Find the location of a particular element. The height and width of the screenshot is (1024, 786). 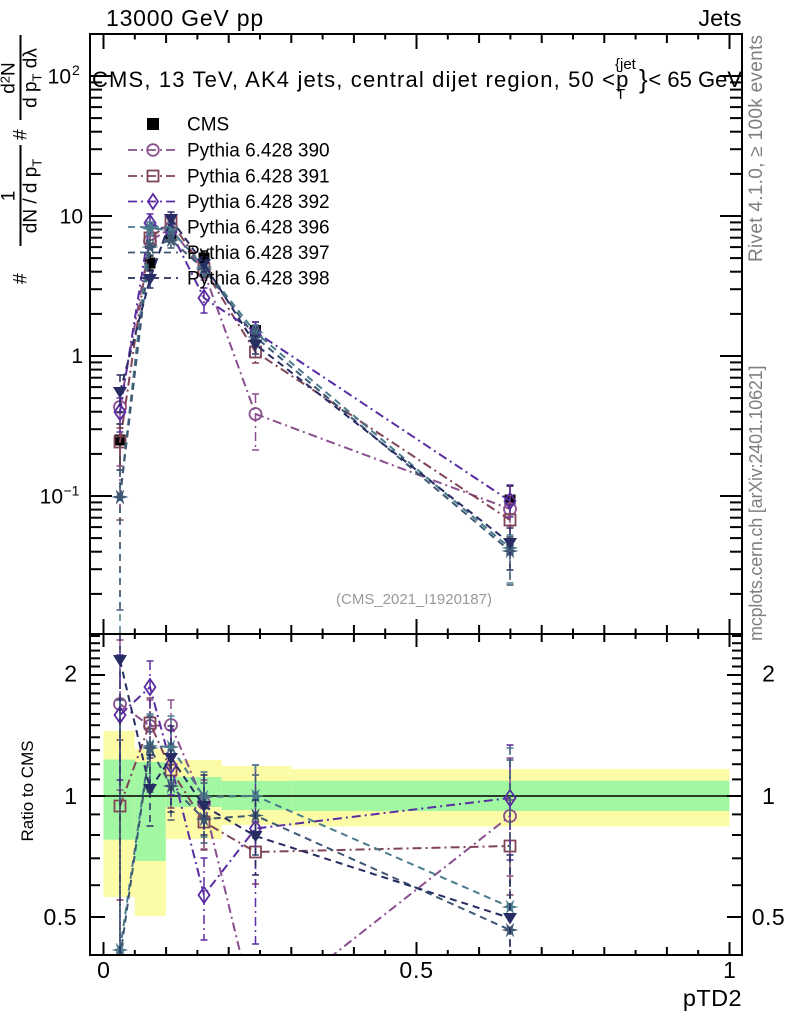

svg-text: pTD2 is located at coordinates (712, 998).